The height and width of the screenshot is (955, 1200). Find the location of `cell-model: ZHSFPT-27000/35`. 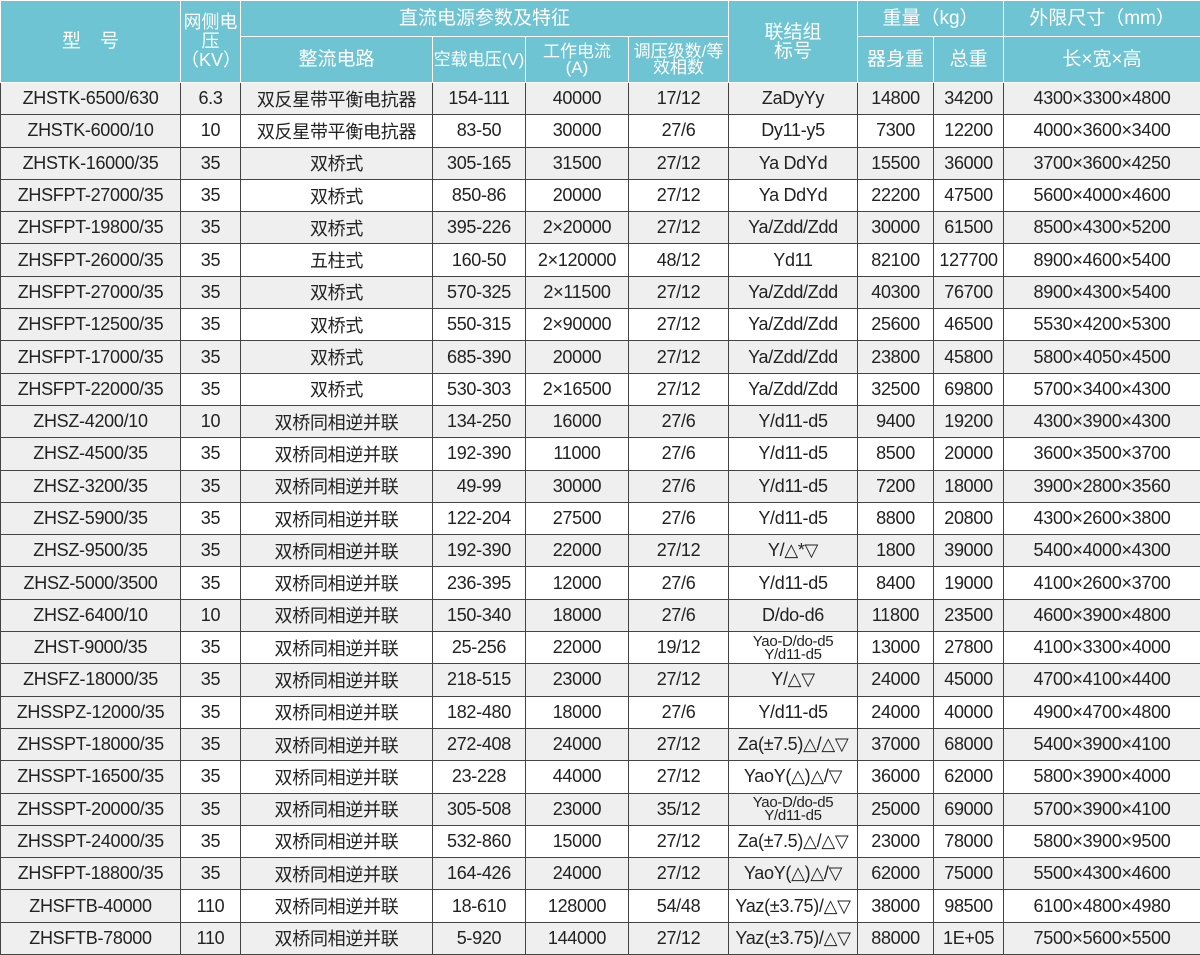

cell-model: ZHSFPT-27000/35 is located at coordinates (90, 292).